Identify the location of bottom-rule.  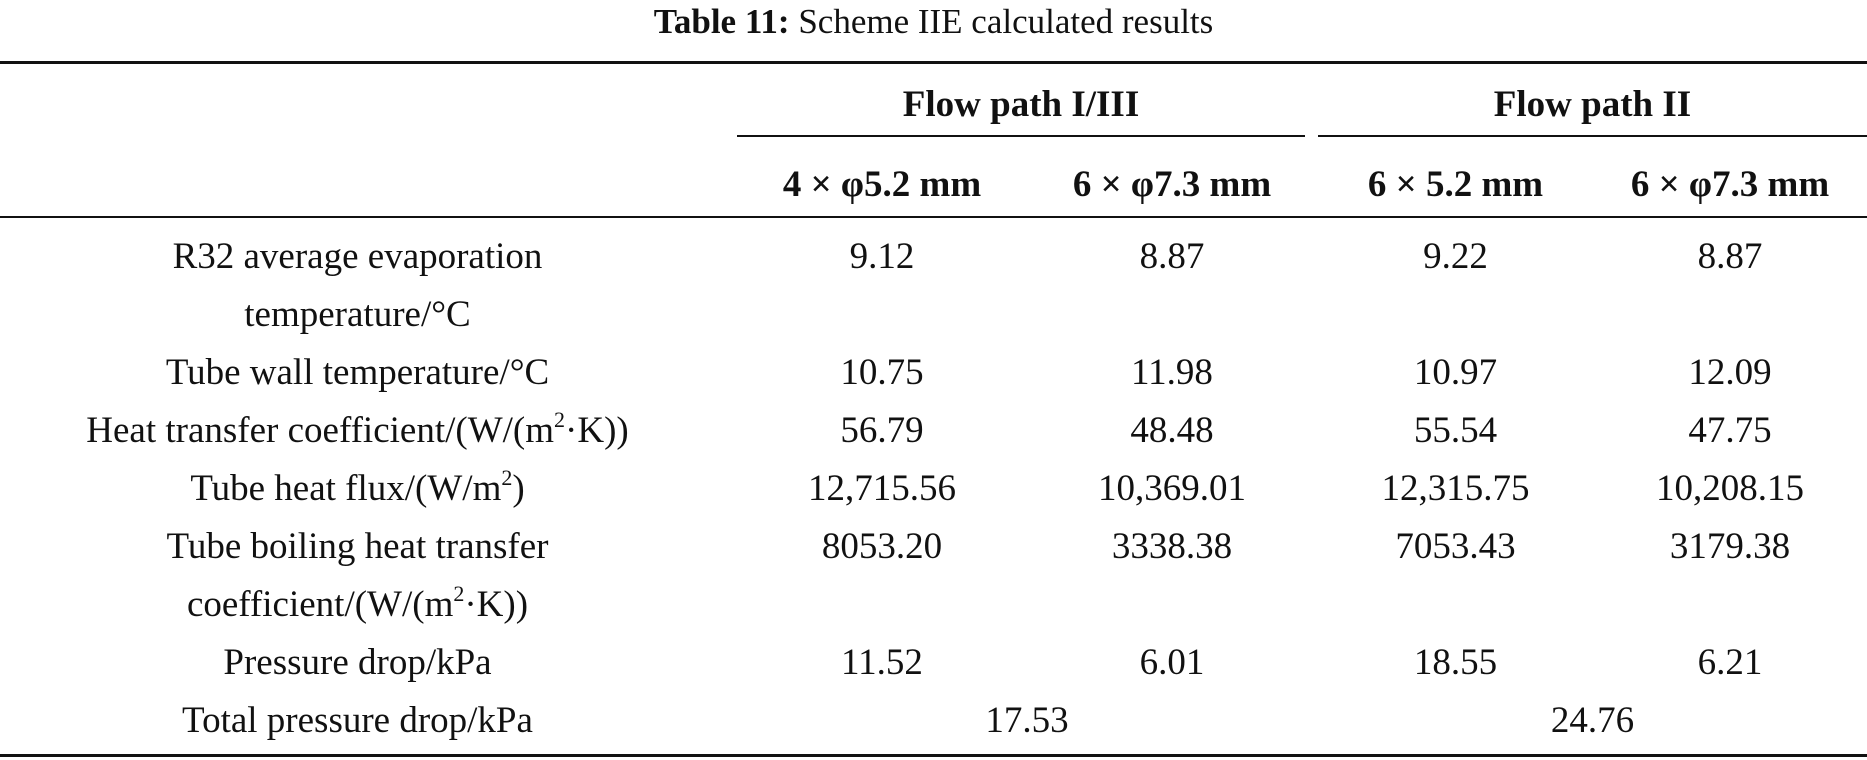
(933, 755).